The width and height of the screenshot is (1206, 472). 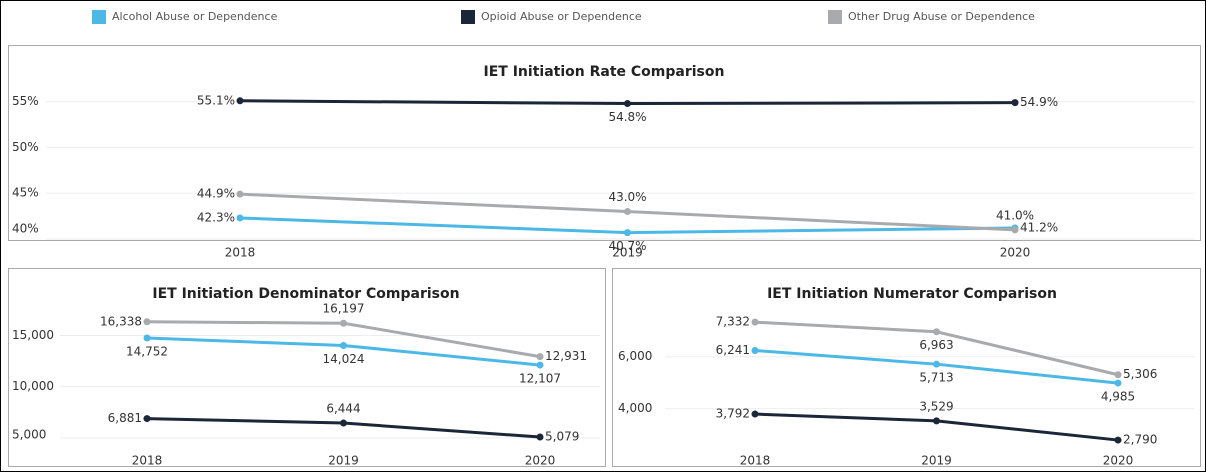 I want to click on data-label: 42.3%, so click(x=216, y=217).